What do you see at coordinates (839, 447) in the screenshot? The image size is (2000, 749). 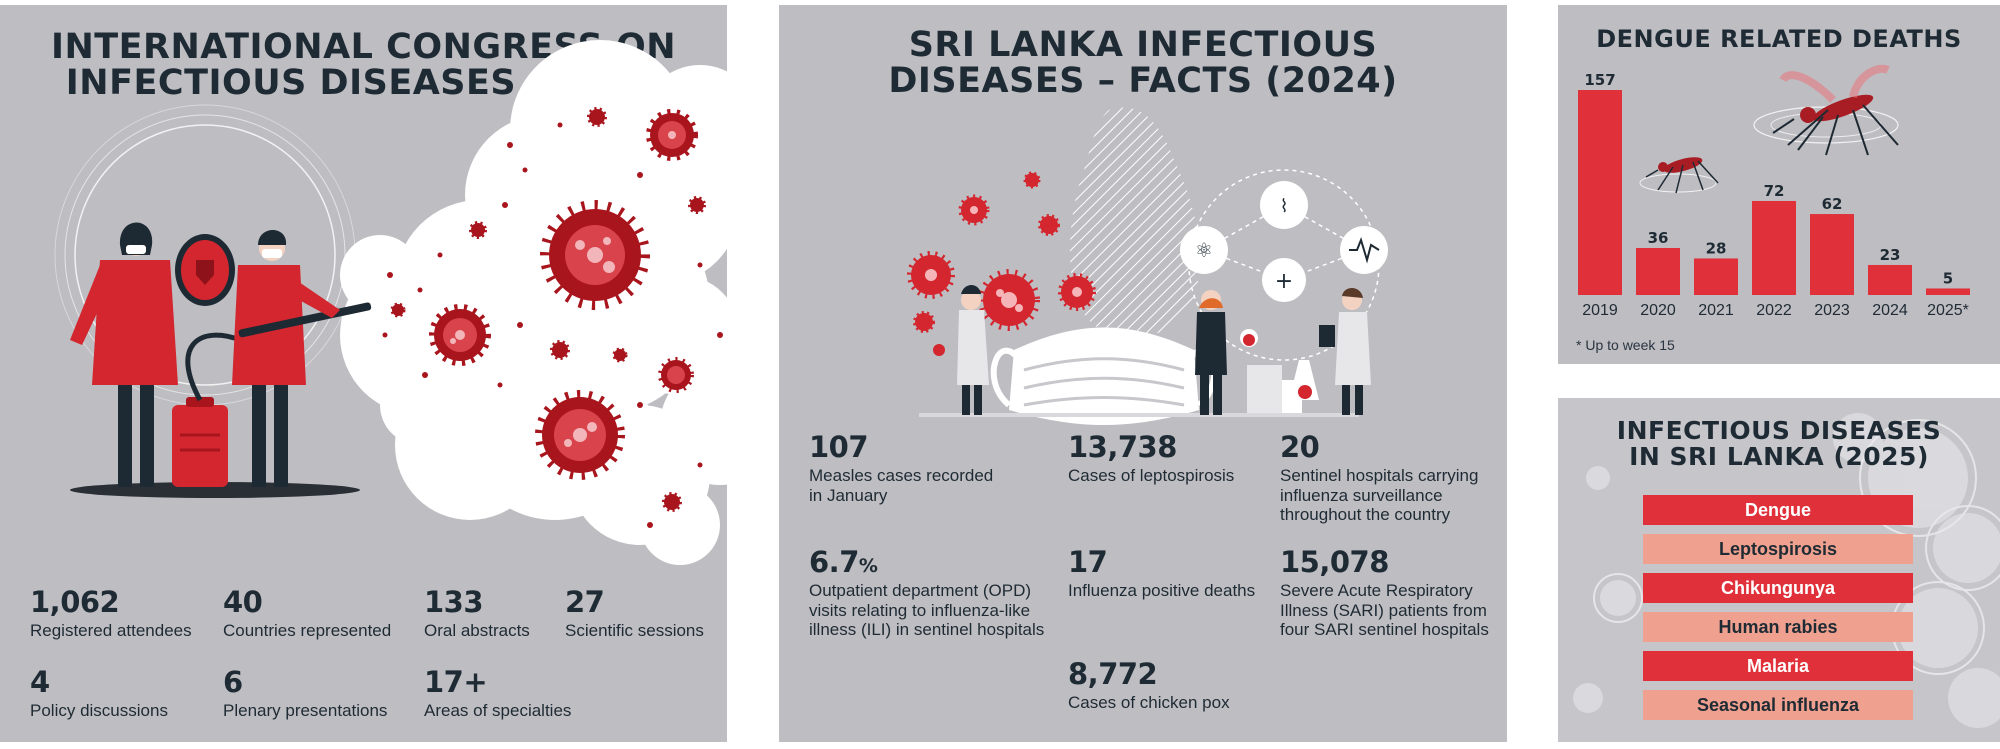 I see `fact-number: 107` at bounding box center [839, 447].